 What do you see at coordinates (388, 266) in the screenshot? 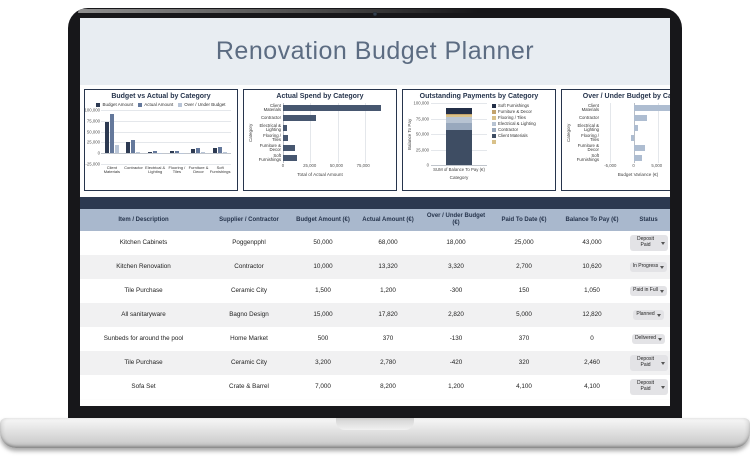
I see `cell-actual: 13,320` at bounding box center [388, 266].